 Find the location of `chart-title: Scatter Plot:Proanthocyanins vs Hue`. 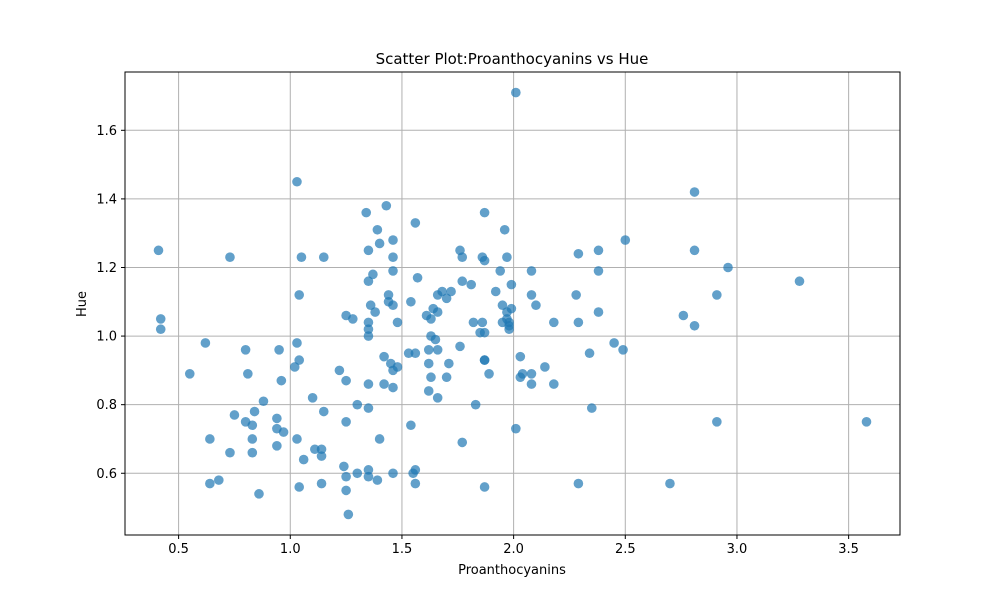

chart-title: Scatter Plot:Proanthocyanins vs Hue is located at coordinates (512, 59).